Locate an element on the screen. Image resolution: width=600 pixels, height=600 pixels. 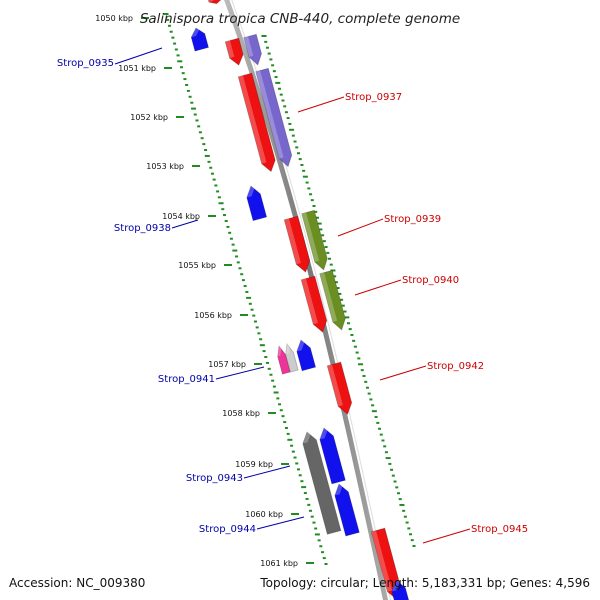
gene-red-0940-highlight is located at coordinates (309, 301).